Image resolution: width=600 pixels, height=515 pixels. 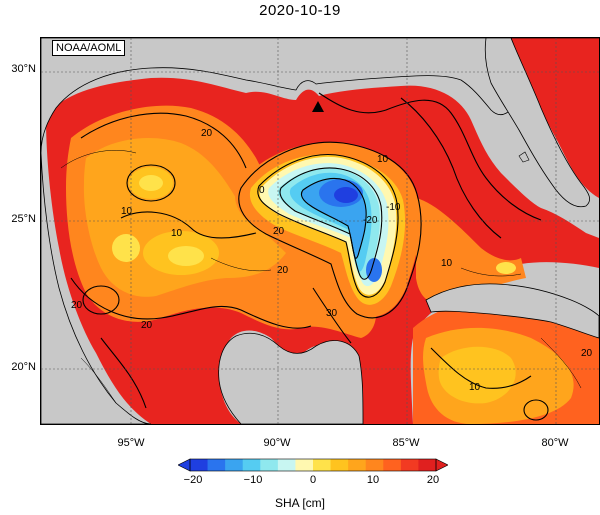 What do you see at coordinates (300, 10) in the screenshot?
I see `map-title: 2020-10-19` at bounding box center [300, 10].